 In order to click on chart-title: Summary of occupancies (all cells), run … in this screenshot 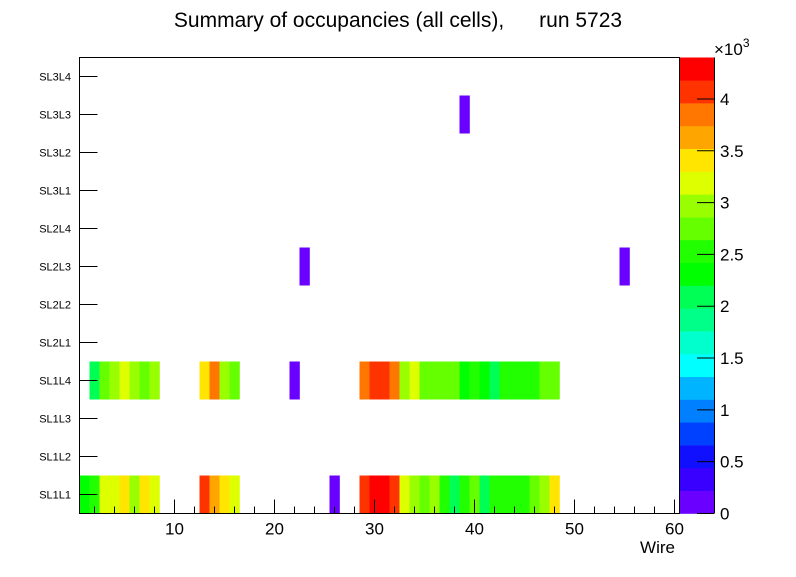, I will do `click(398, 20)`.